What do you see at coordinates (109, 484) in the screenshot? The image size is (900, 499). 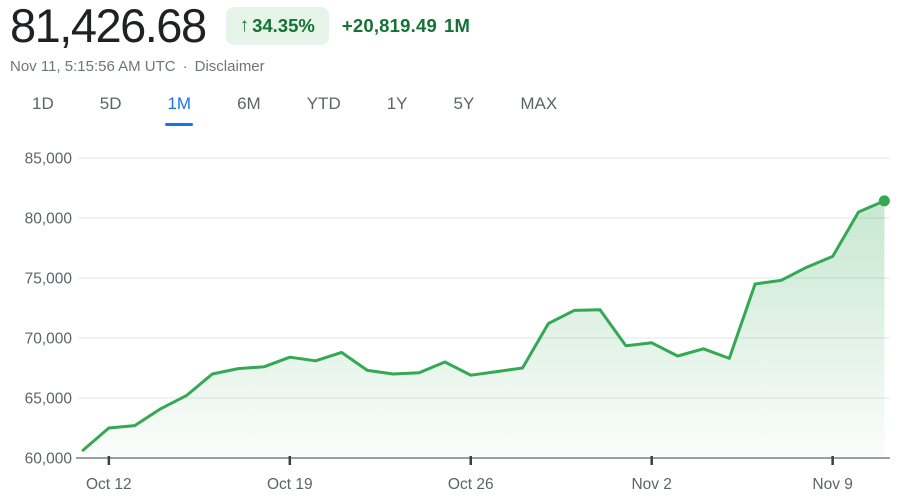 I see `x-axis-label: Oct 12` at bounding box center [109, 484].